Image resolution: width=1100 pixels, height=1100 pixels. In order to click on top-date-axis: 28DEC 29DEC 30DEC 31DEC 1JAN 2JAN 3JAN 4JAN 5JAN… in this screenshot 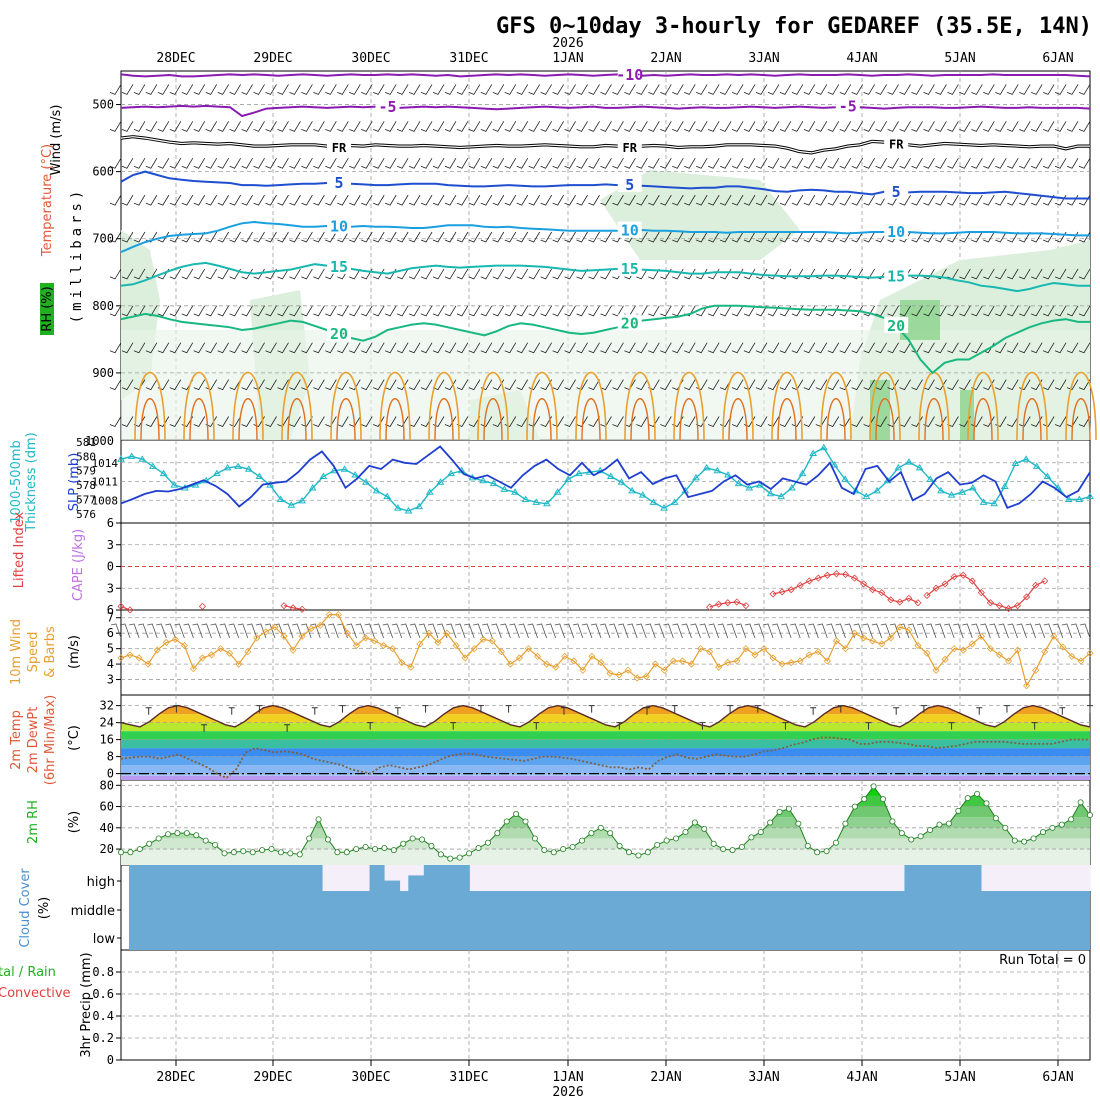, I will do `click(614, 58)`.